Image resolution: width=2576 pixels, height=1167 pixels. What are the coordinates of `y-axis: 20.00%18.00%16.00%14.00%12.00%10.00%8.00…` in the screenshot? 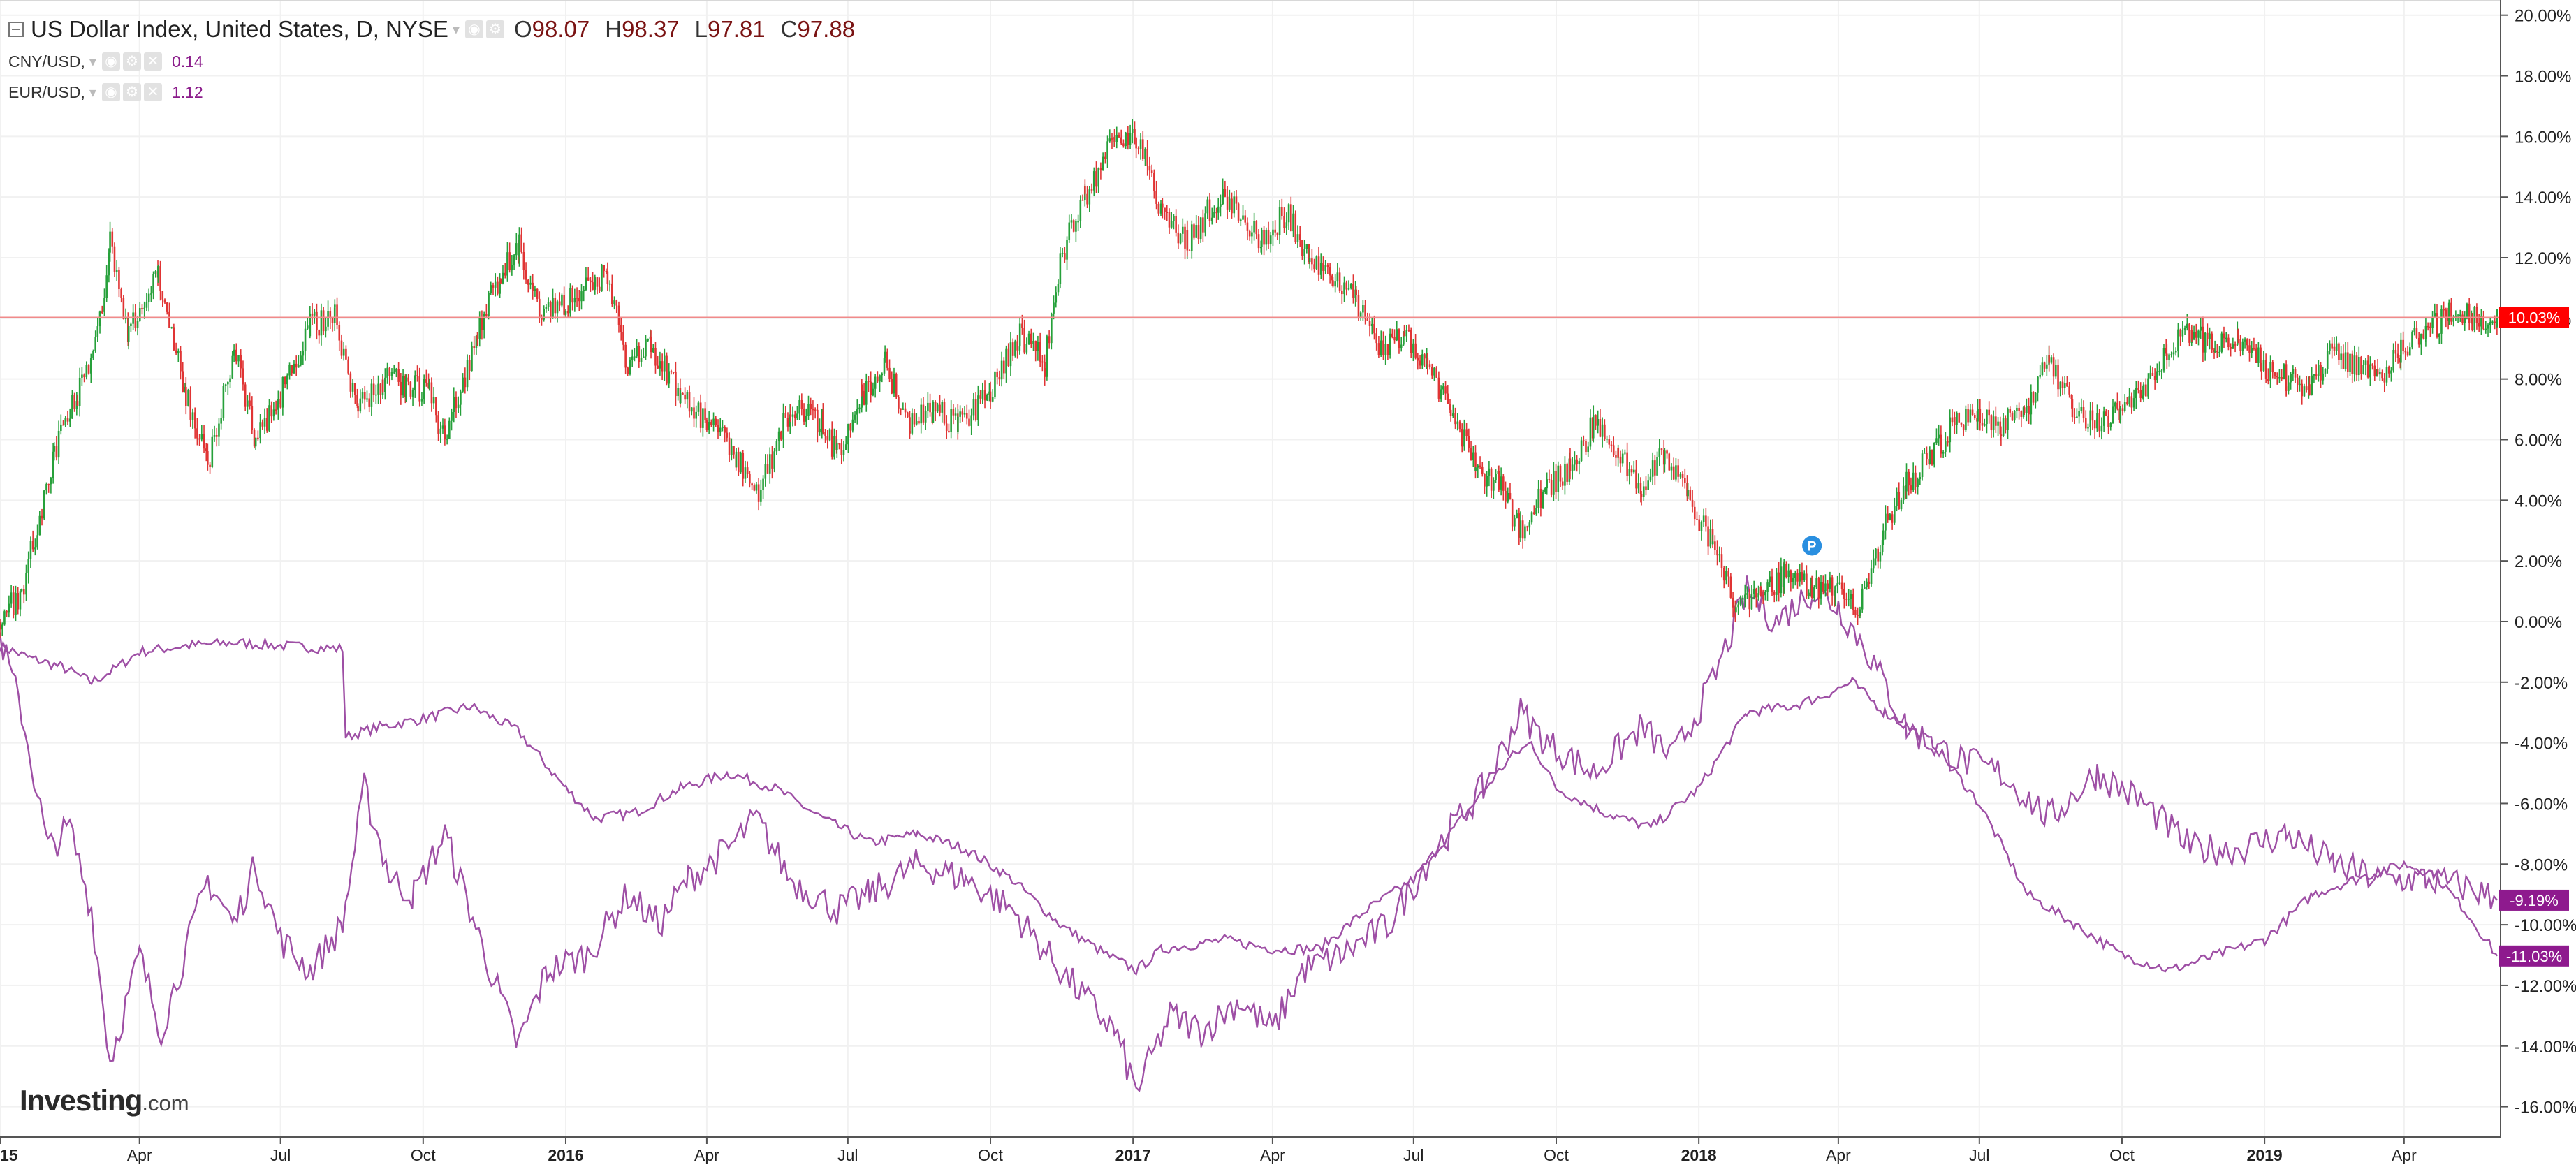 It's located at (2538, 562).